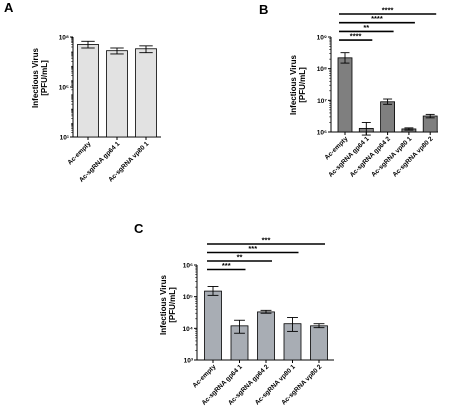 The width and height of the screenshot is (474, 415). What do you see at coordinates (9, 7) in the screenshot?
I see `panel-letter: A` at bounding box center [9, 7].